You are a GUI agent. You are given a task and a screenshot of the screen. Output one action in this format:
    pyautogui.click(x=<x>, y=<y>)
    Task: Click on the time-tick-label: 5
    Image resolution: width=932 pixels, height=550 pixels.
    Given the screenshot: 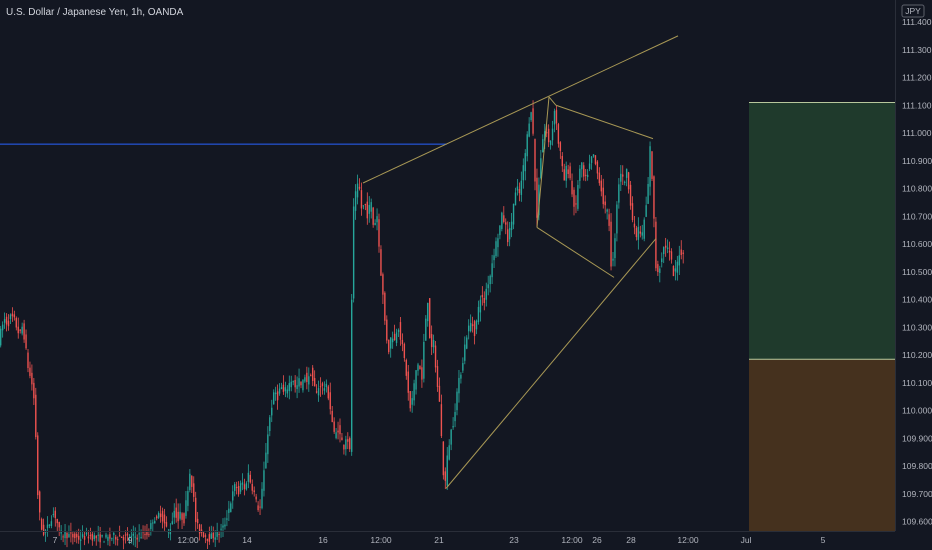 What is the action you would take?
    pyautogui.click(x=823, y=540)
    